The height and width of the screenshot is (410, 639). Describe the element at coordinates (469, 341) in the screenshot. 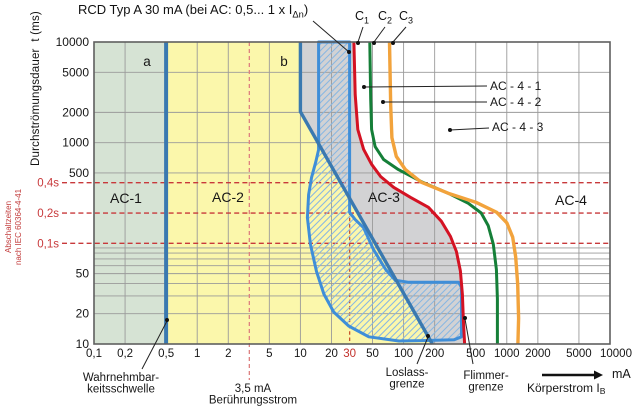

I see `flimmergrenze-leader` at that location.